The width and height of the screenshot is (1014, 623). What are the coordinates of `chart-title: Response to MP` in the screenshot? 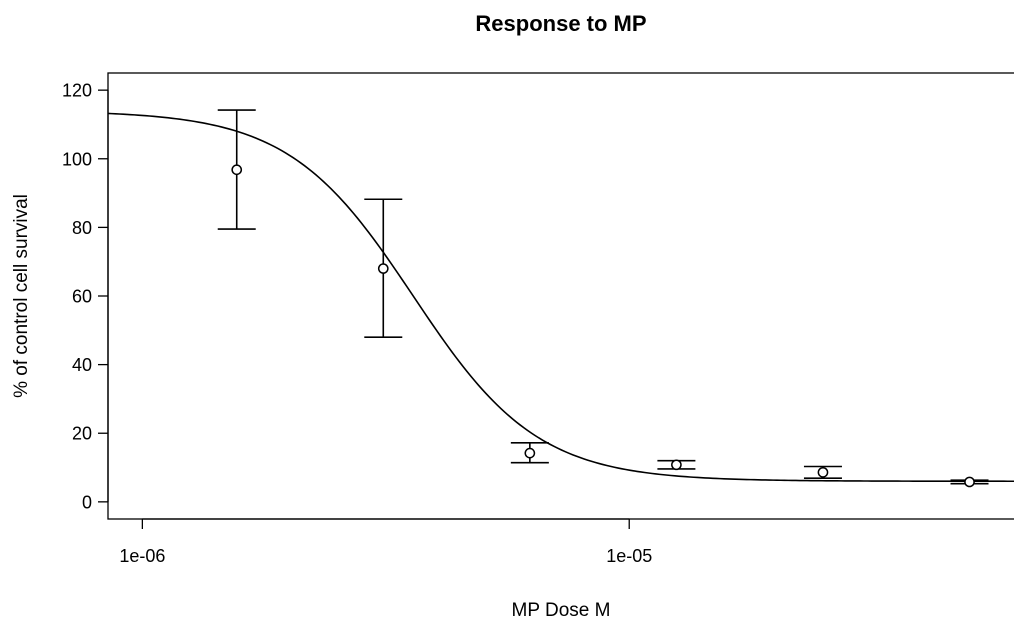 It's located at (560, 23).